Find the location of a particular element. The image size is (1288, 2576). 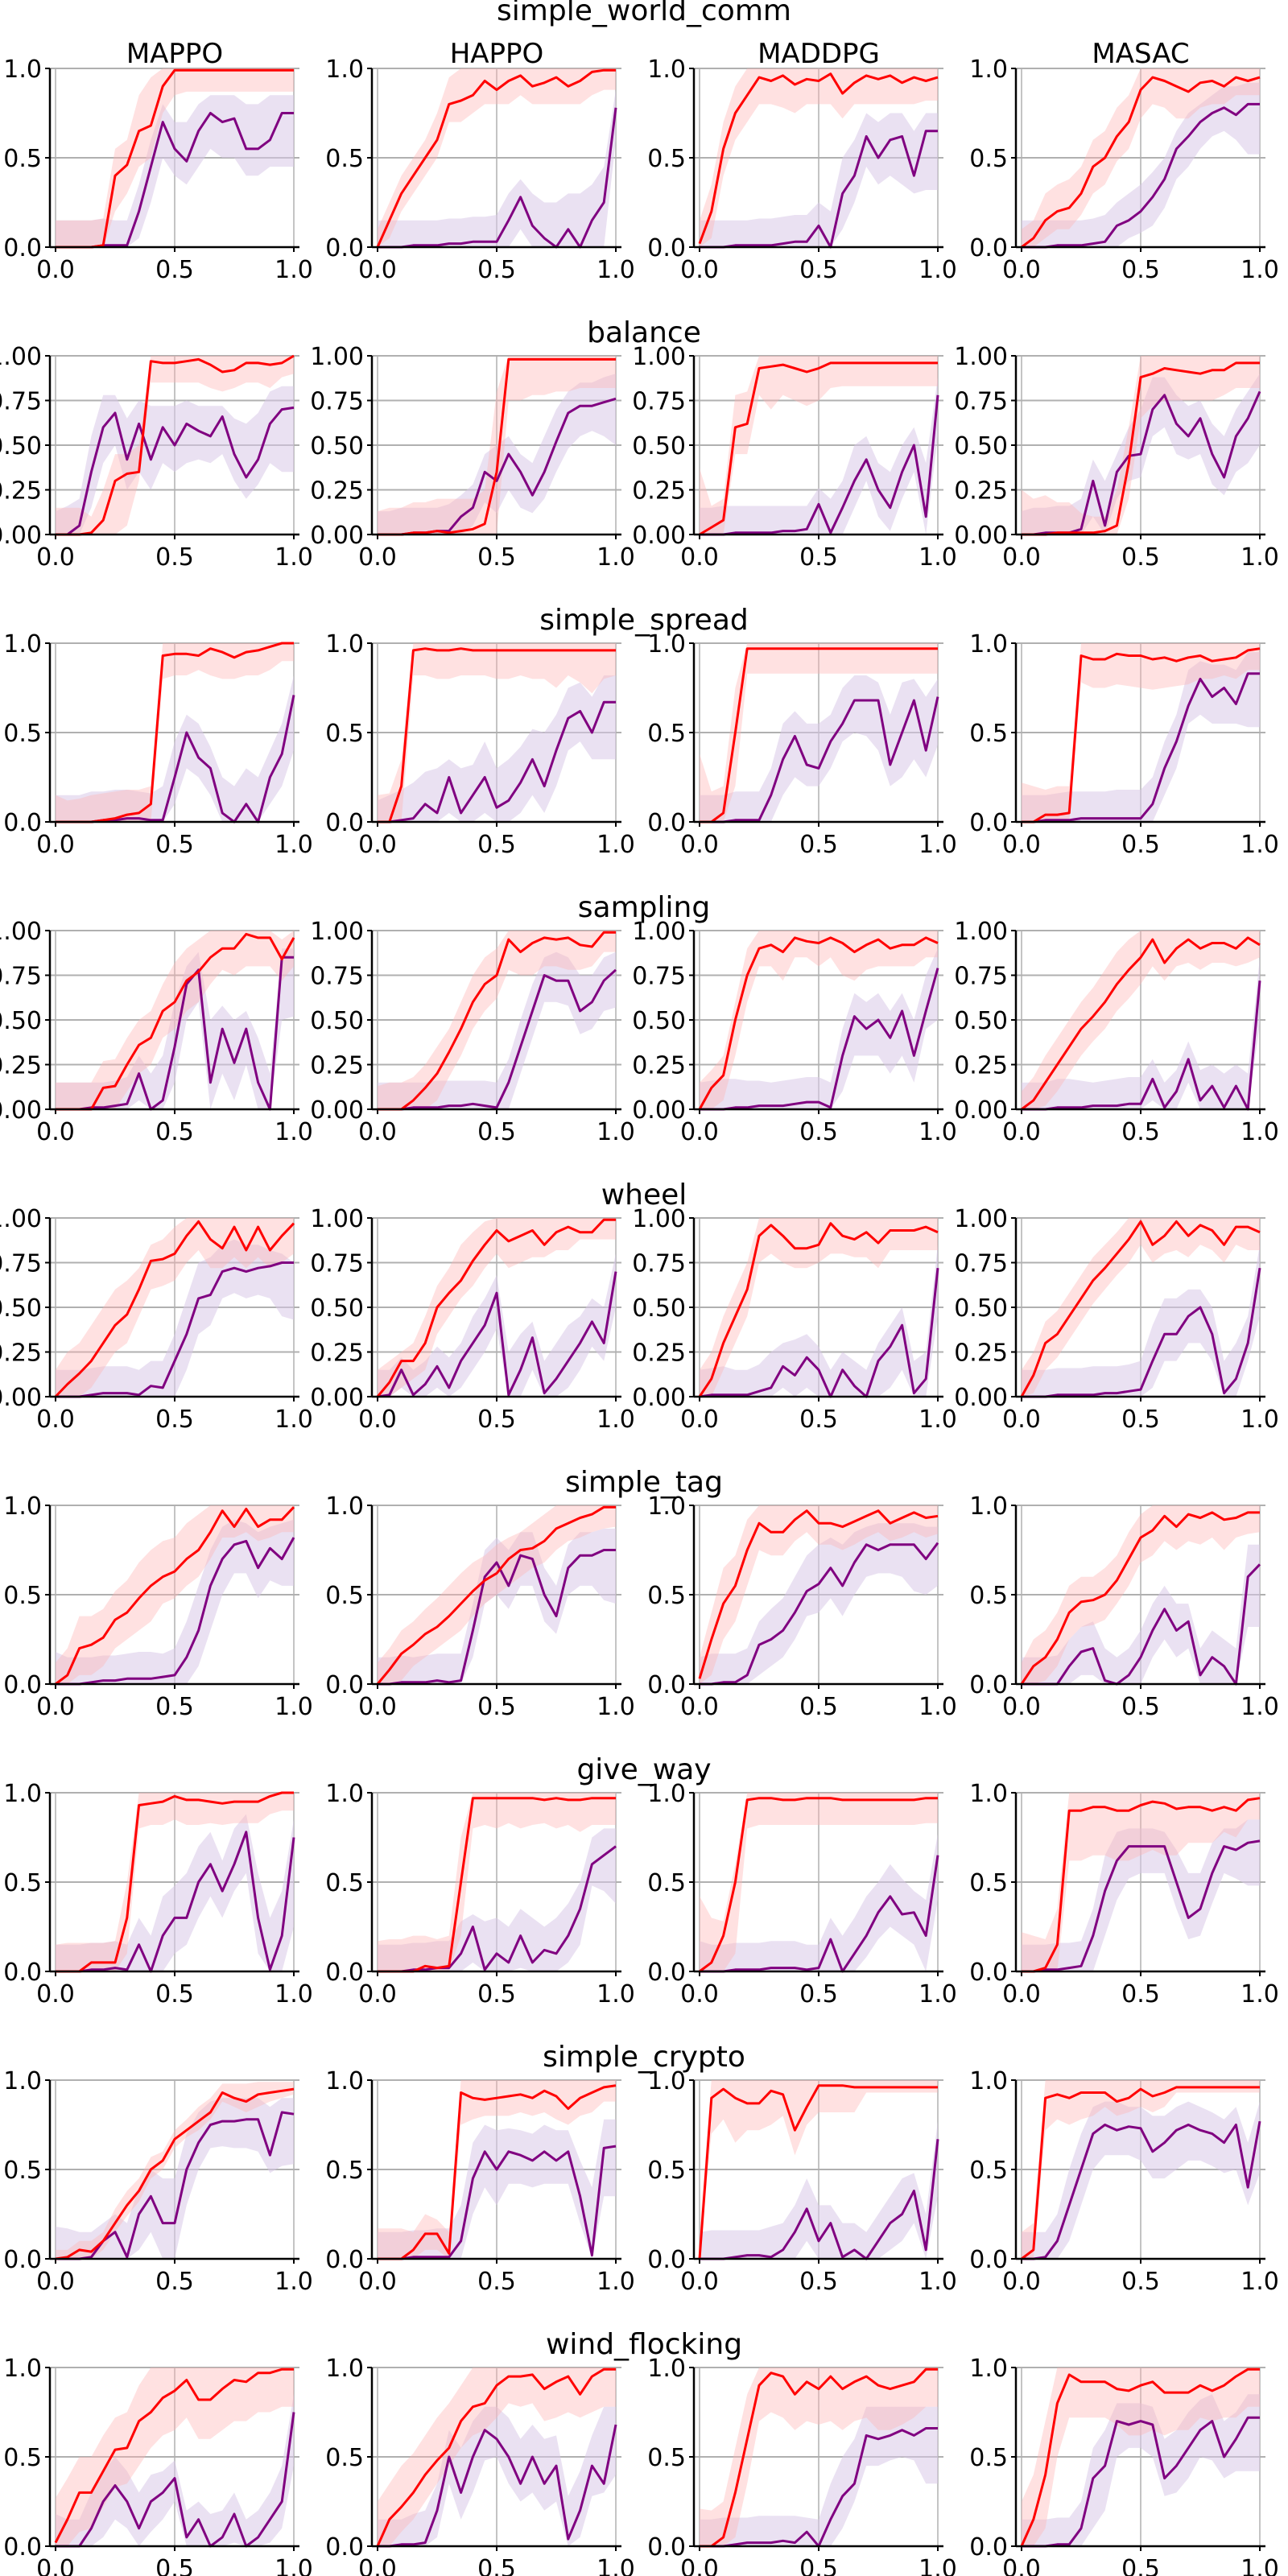

row-title: balance is located at coordinates (644, 332).